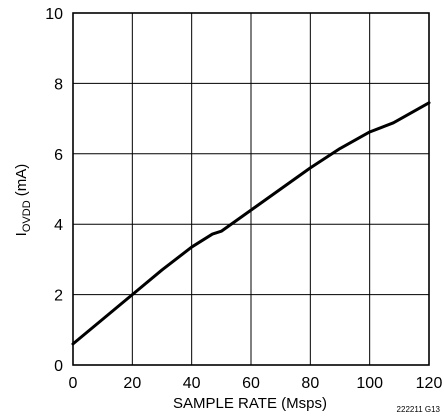 The height and width of the screenshot is (419, 444). I want to click on y-tick-label-3: 6, so click(58, 155).